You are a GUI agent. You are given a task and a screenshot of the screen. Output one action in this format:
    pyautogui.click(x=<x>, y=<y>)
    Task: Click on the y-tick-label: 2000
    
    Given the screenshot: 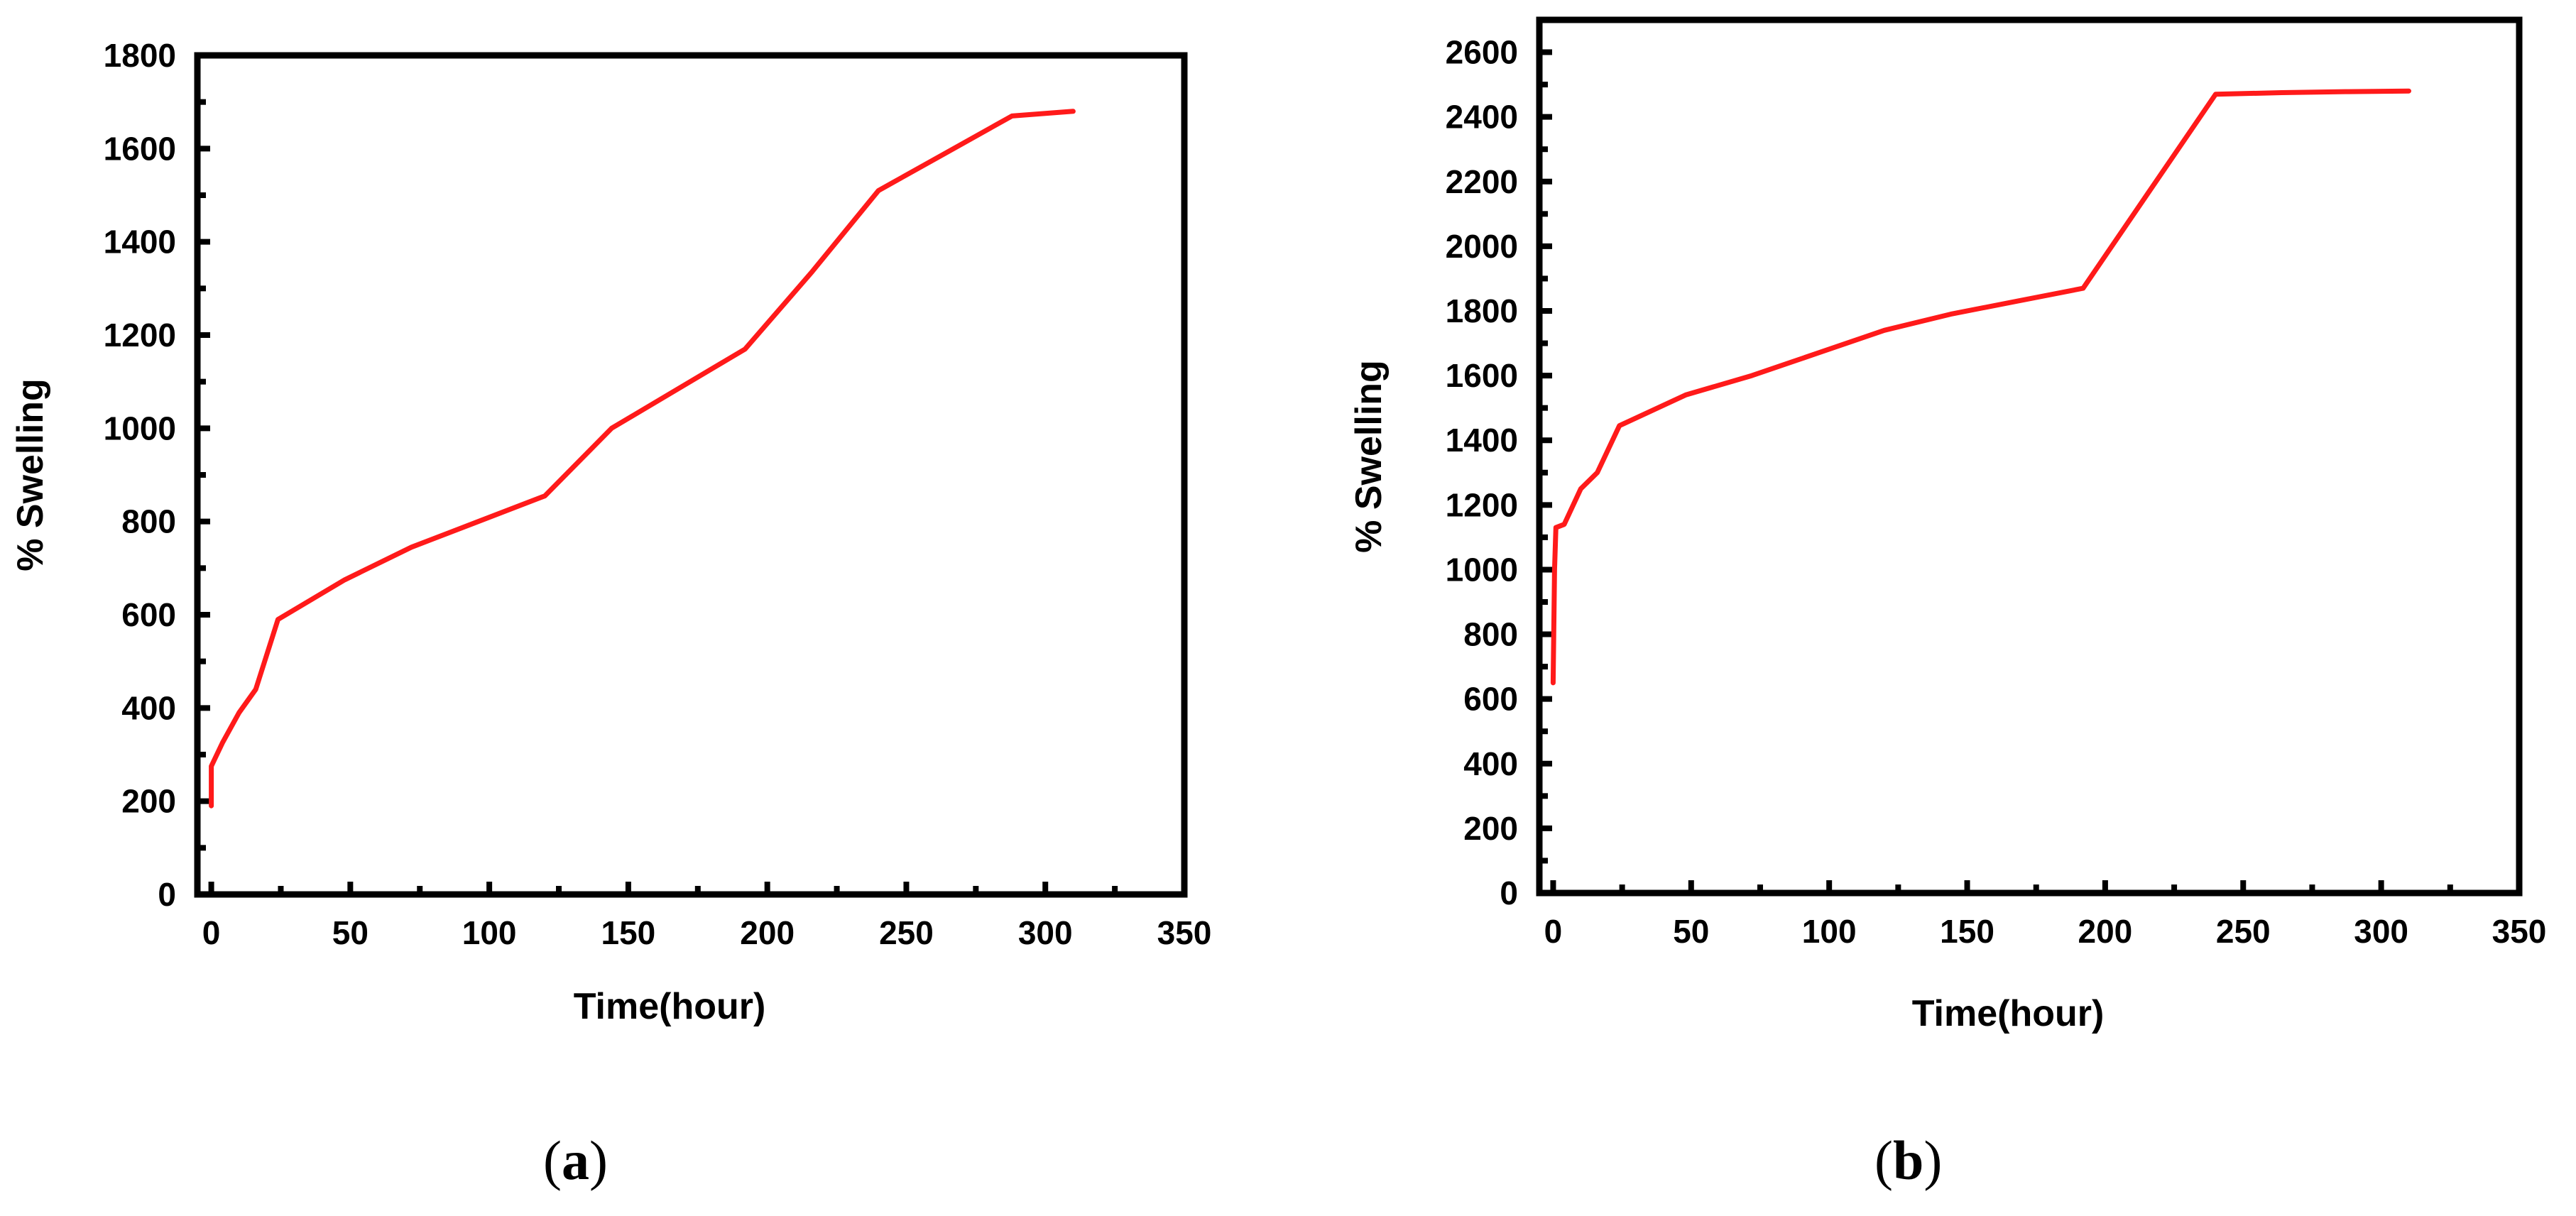 What is the action you would take?
    pyautogui.click(x=1482, y=247)
    